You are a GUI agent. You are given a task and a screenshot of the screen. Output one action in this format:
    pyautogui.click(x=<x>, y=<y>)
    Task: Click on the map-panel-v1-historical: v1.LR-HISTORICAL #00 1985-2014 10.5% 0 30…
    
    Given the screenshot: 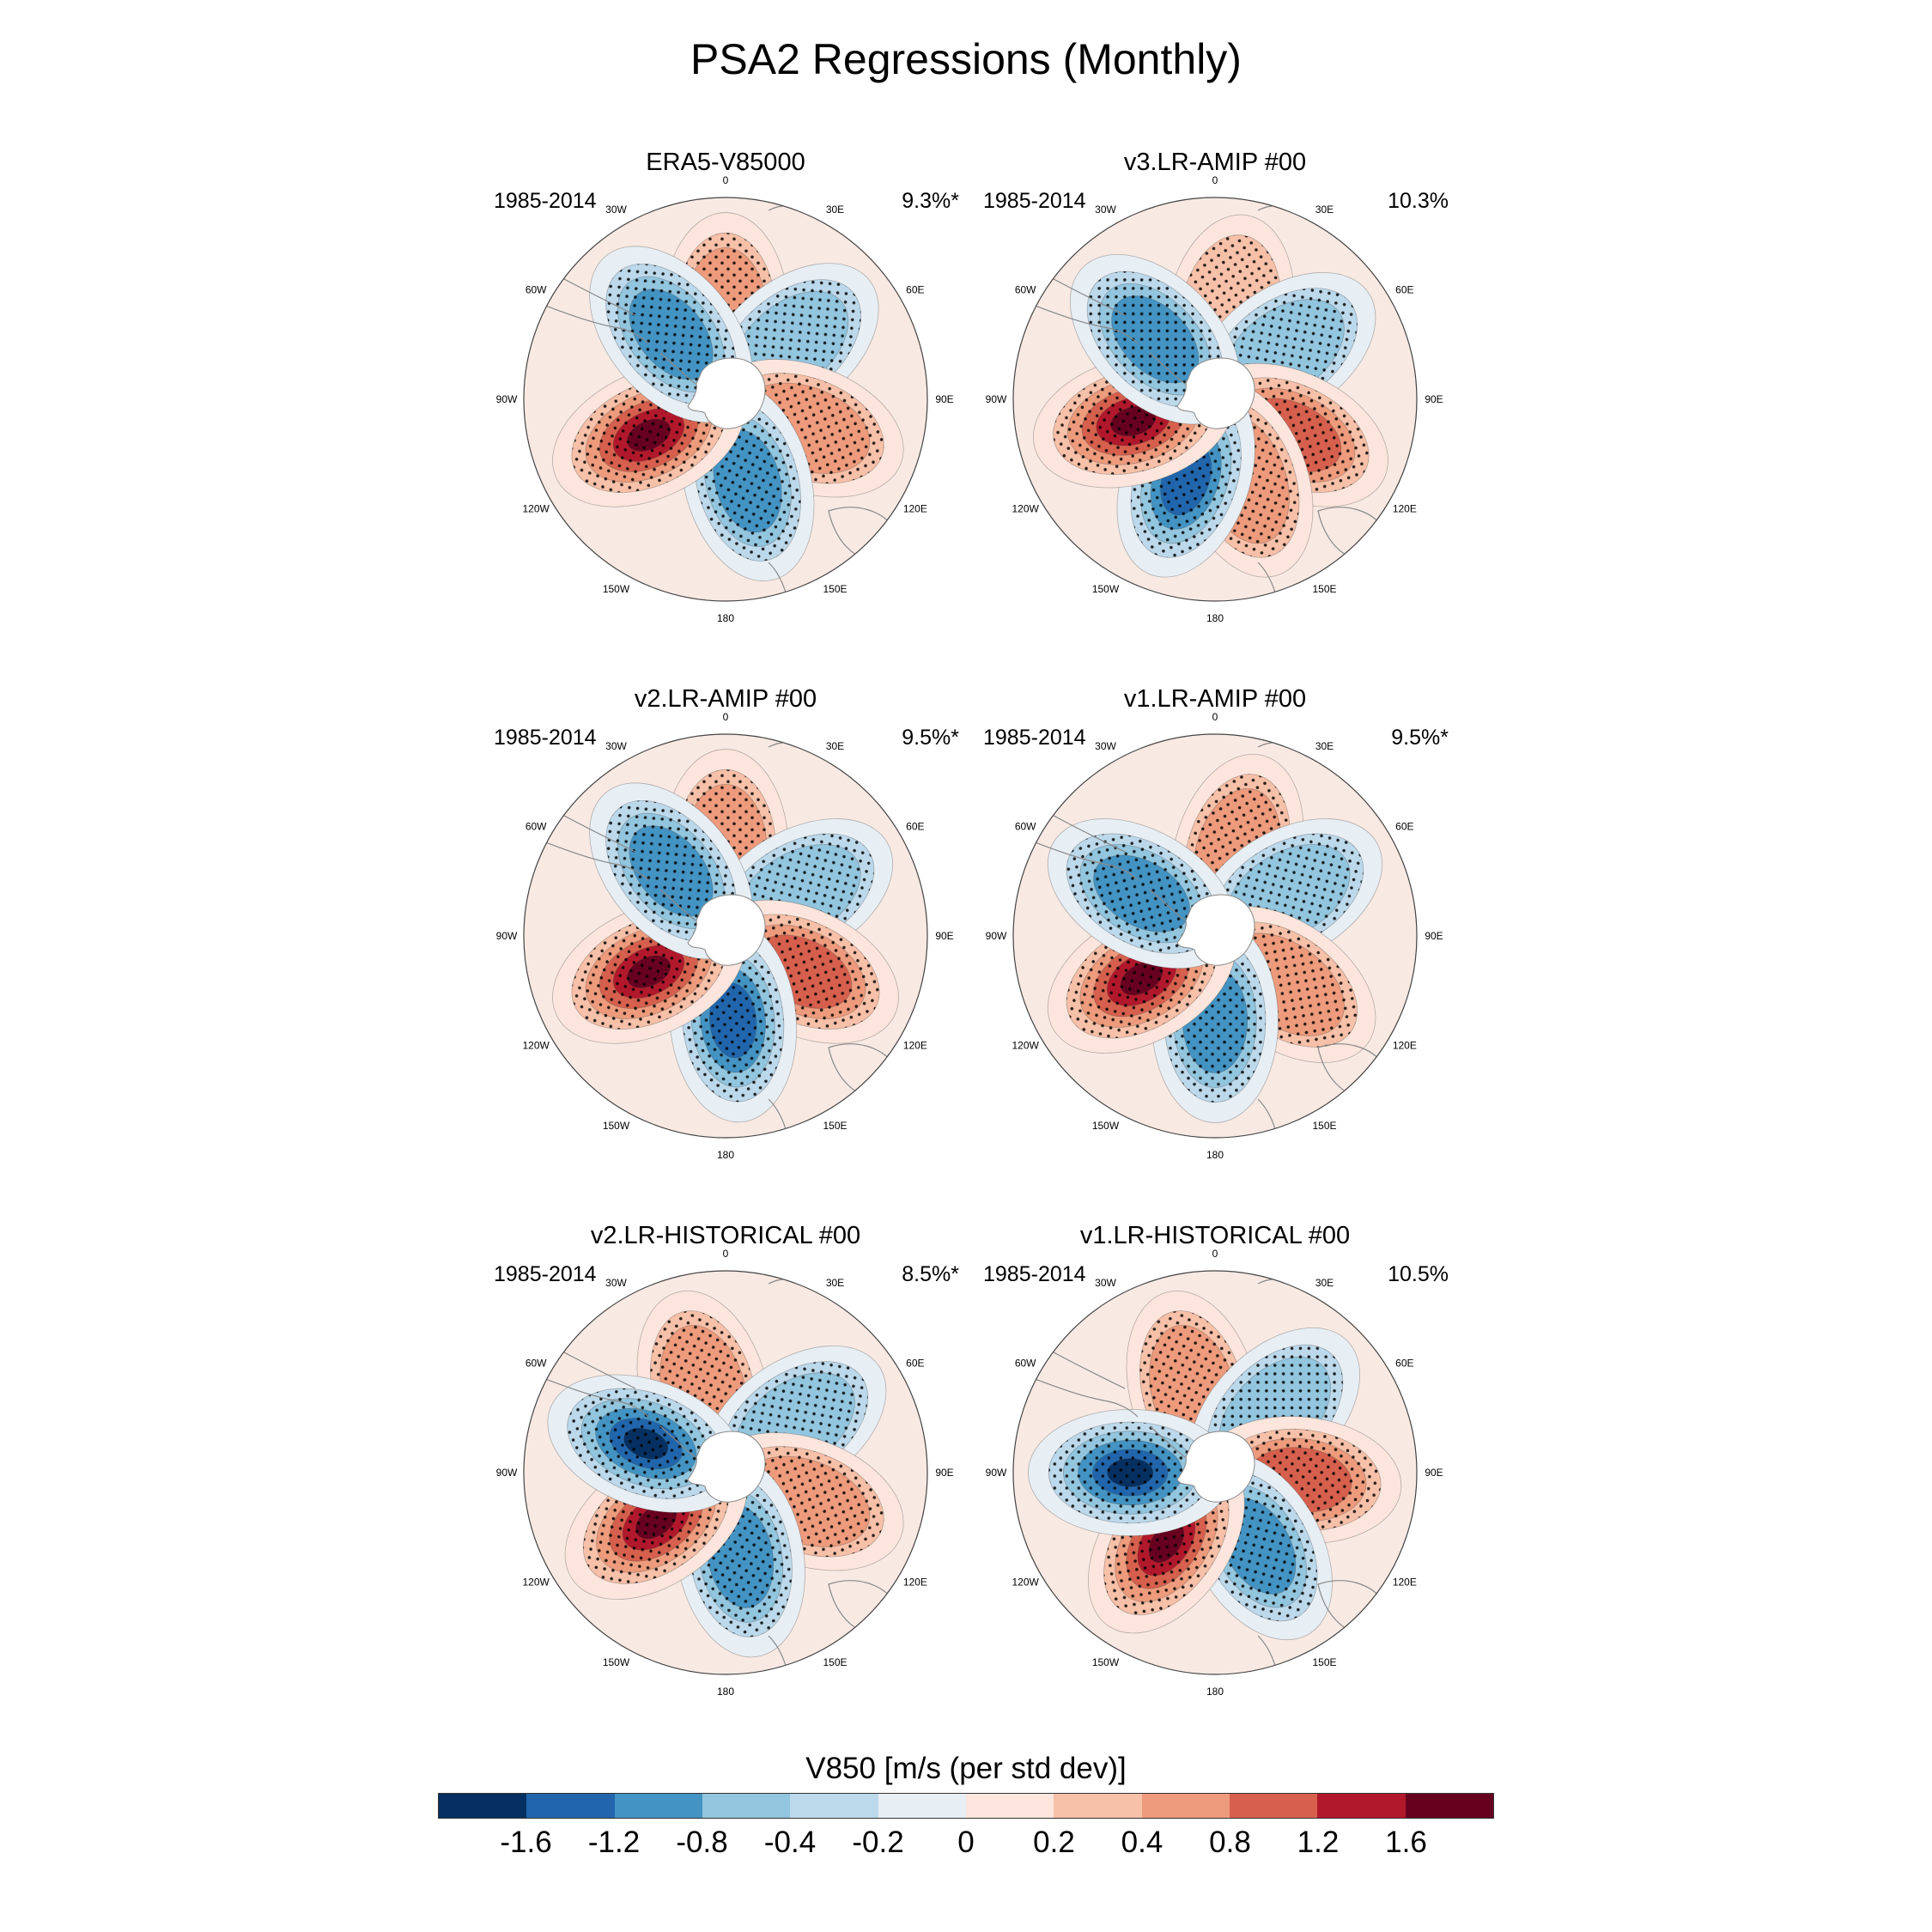 What is the action you would take?
    pyautogui.click(x=1215, y=1467)
    